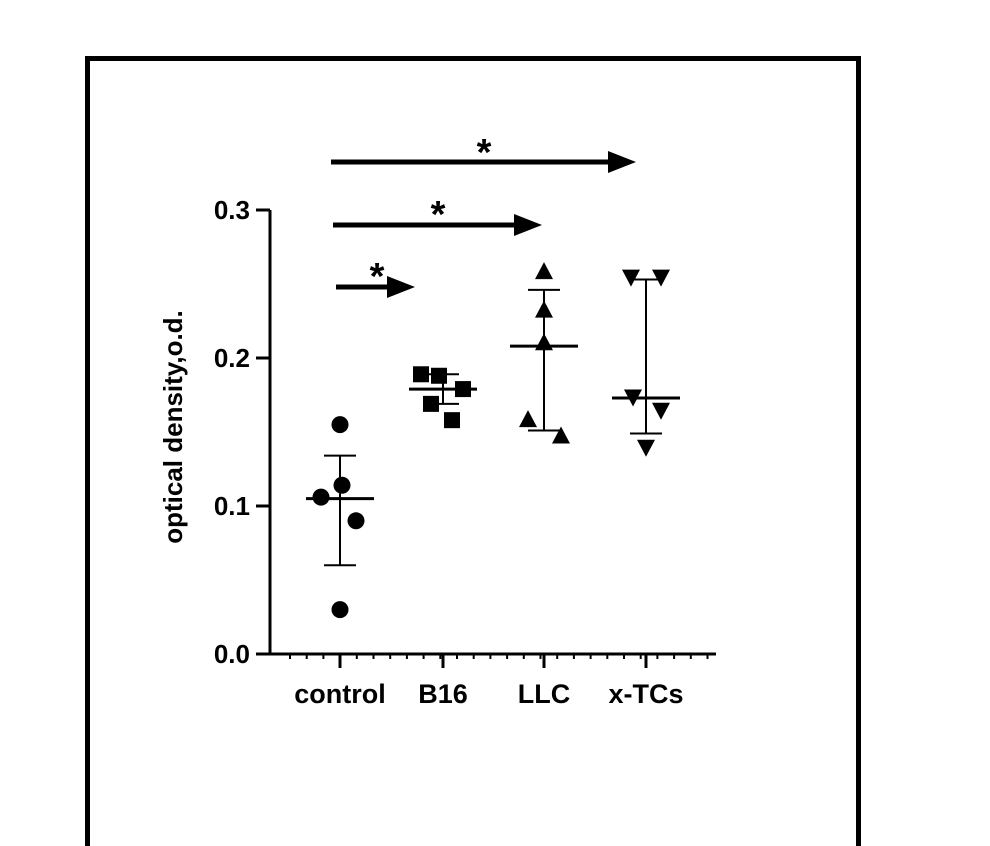  I want to click on y-axis-title: optical density,o.d., so click(173, 427).